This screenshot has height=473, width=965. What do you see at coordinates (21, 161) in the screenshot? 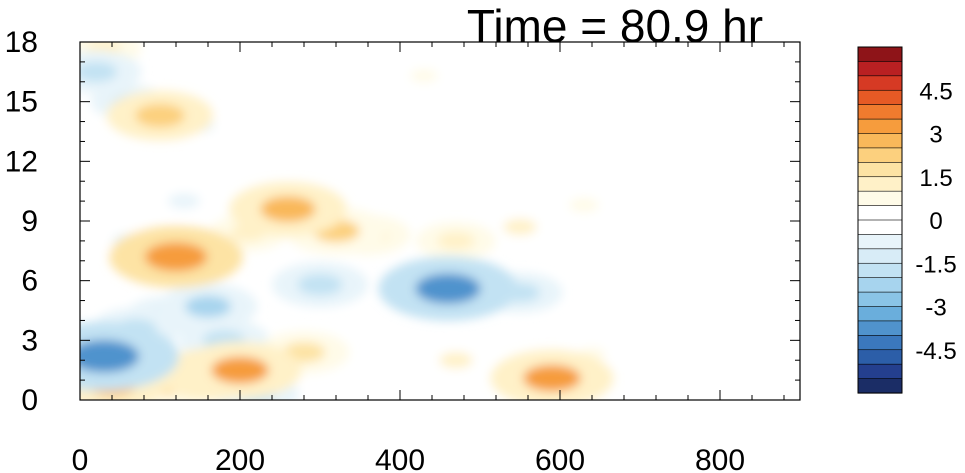
I see `y-tick-label-12: 12` at bounding box center [21, 161].